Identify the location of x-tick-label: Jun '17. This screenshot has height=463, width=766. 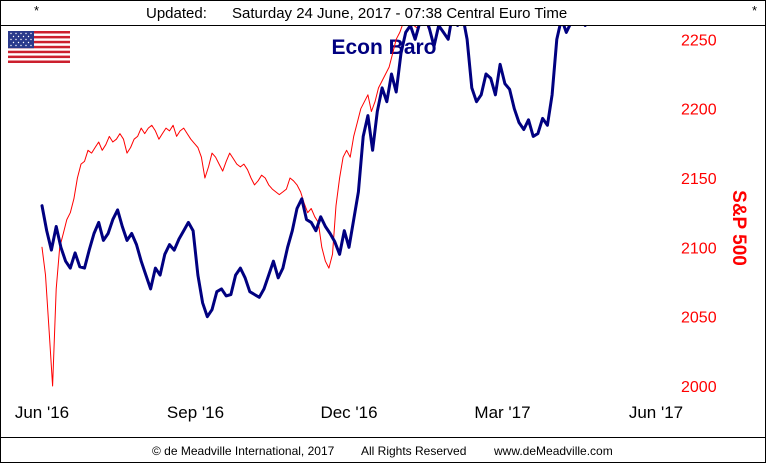
(656, 412).